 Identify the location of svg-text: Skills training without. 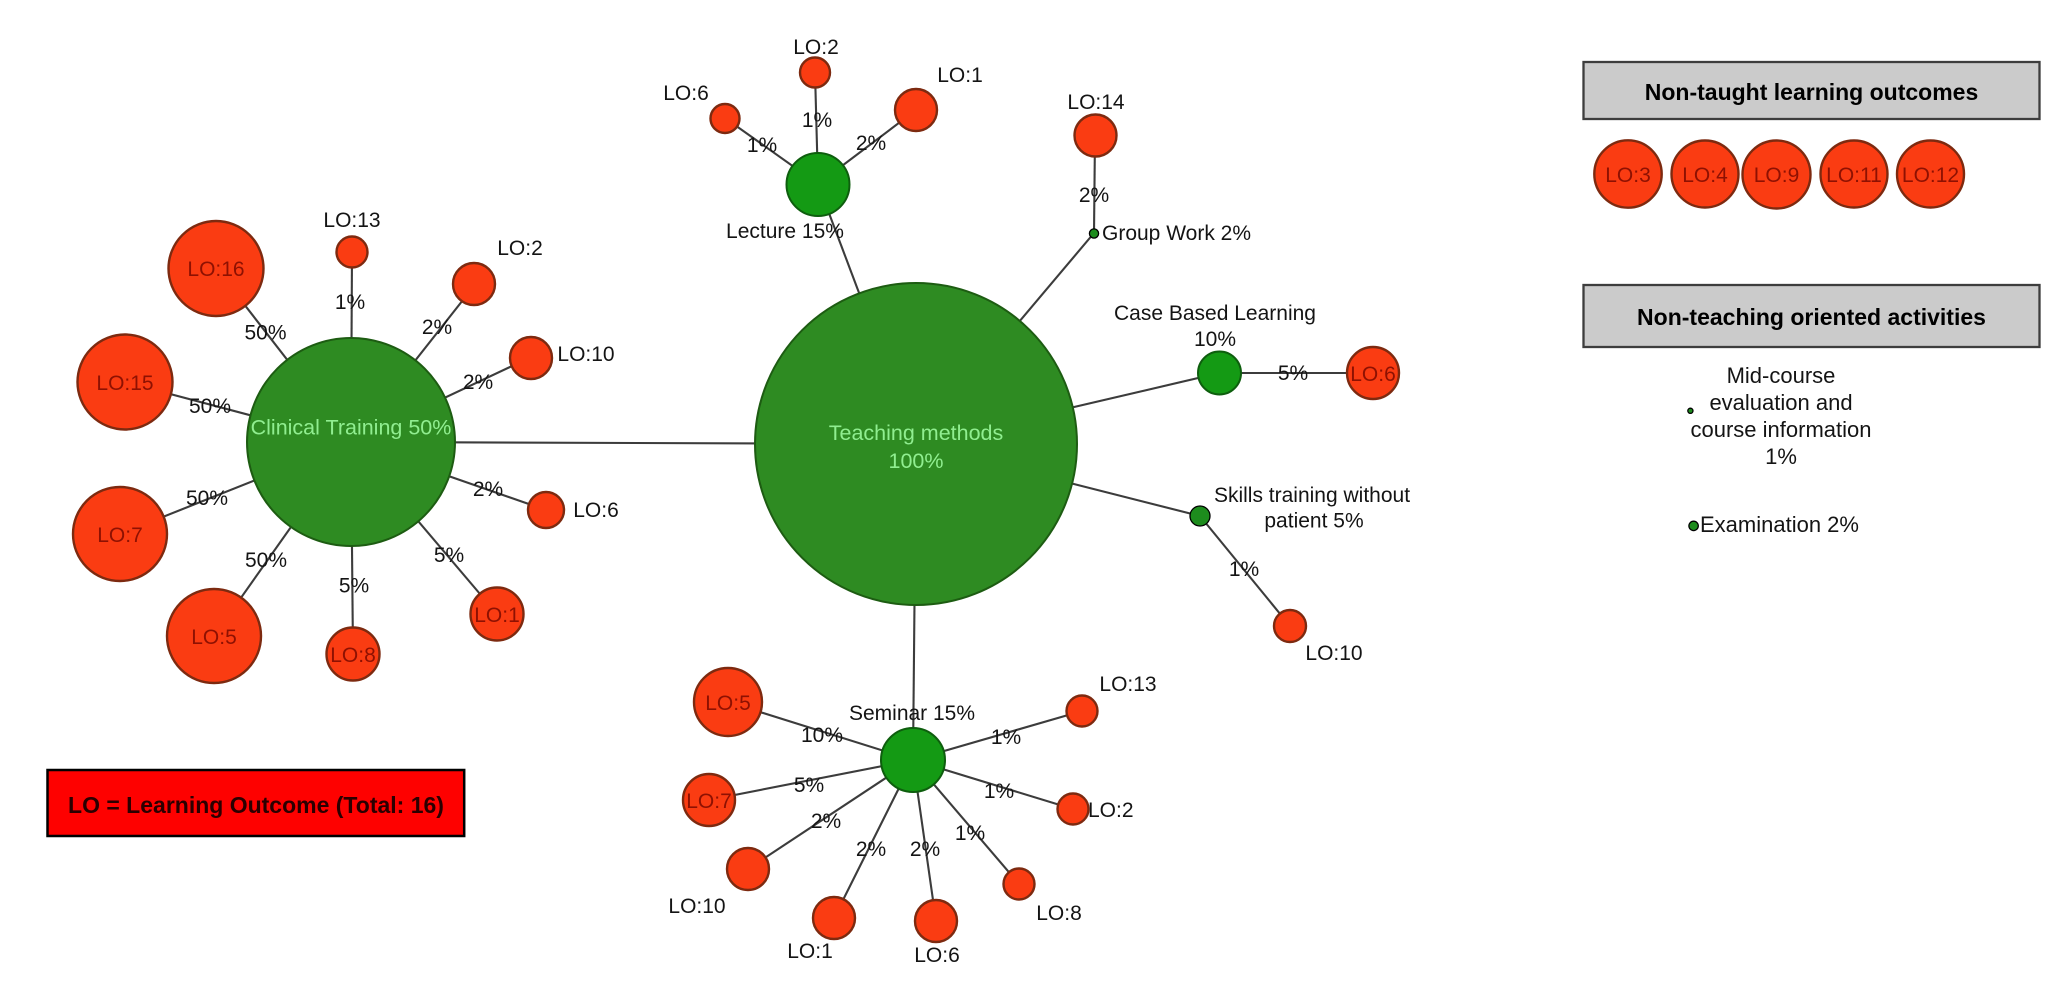
(1312, 495).